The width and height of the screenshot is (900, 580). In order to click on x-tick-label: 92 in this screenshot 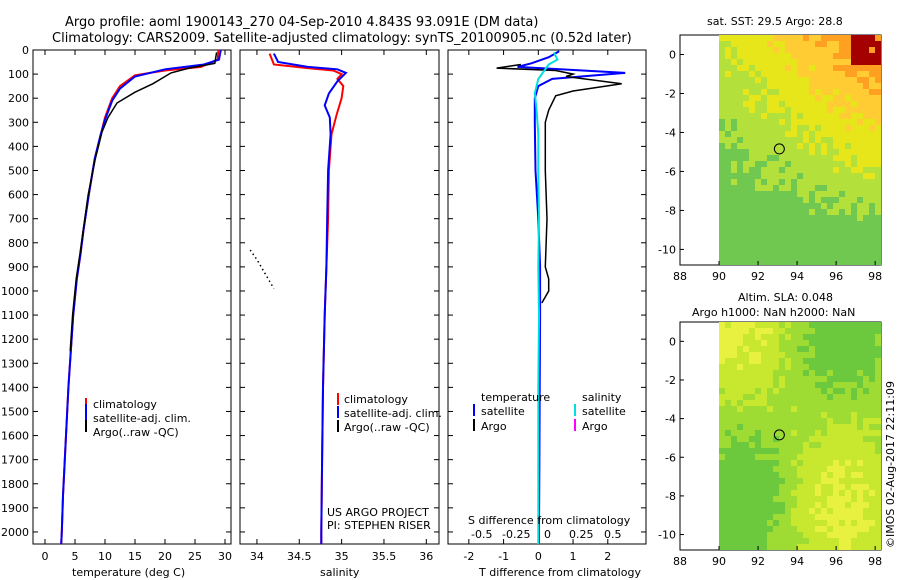, I will do `click(758, 561)`.